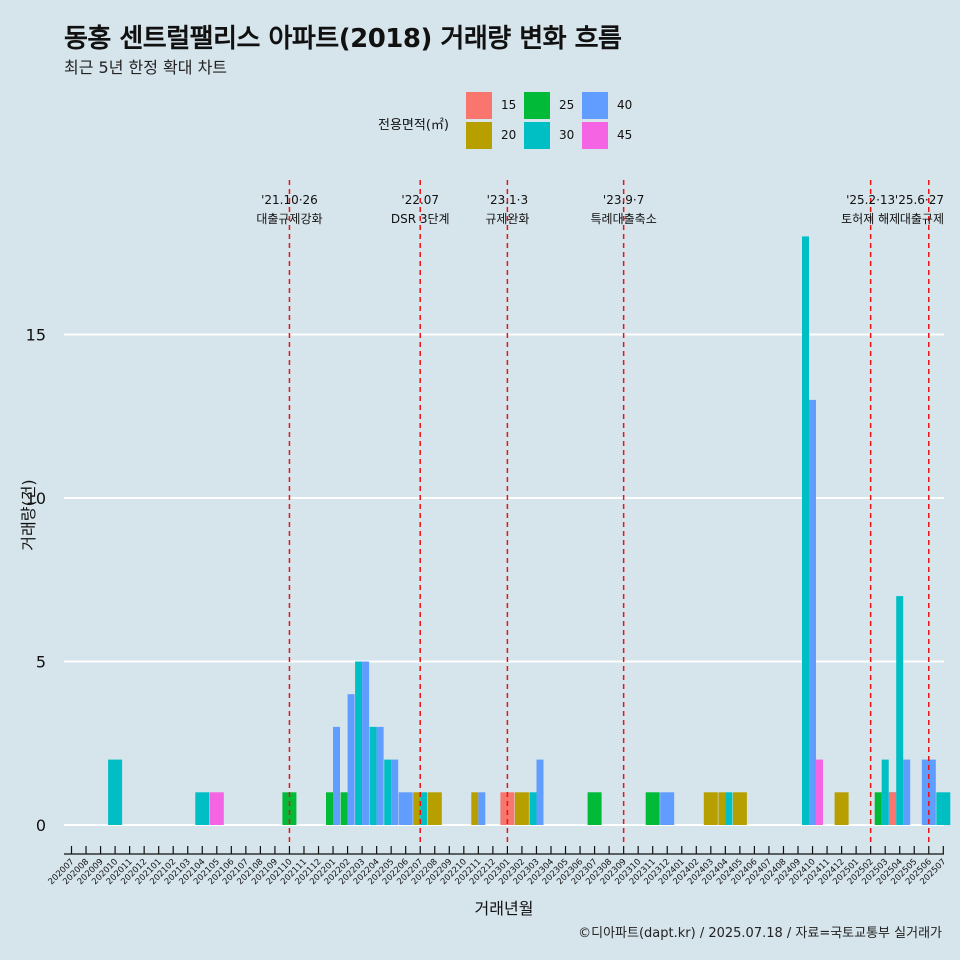 The width and height of the screenshot is (960, 960). Describe the element at coordinates (36, 335) in the screenshot. I see `y-tick-label: 15` at that location.